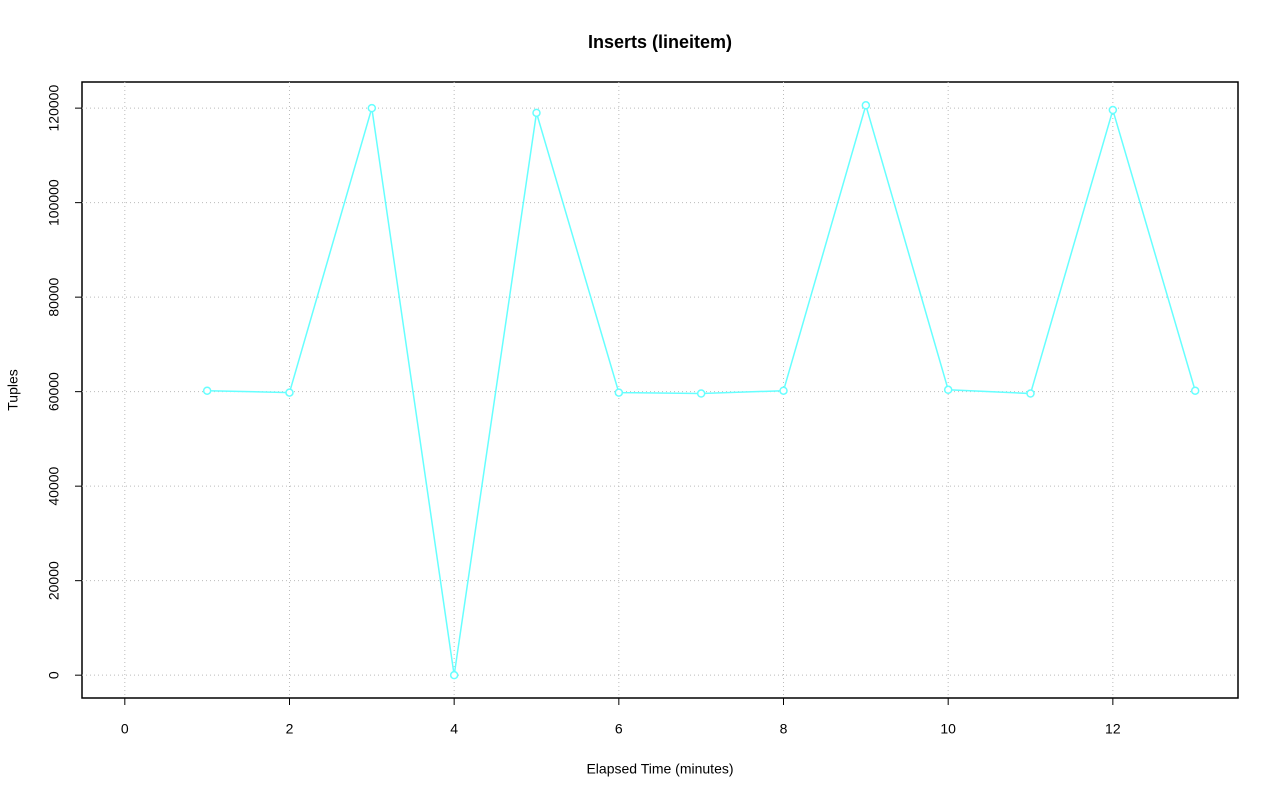 Image resolution: width=1280 pixels, height=801 pixels. Describe the element at coordinates (1113, 729) in the screenshot. I see `x-tick-label: 12` at that location.